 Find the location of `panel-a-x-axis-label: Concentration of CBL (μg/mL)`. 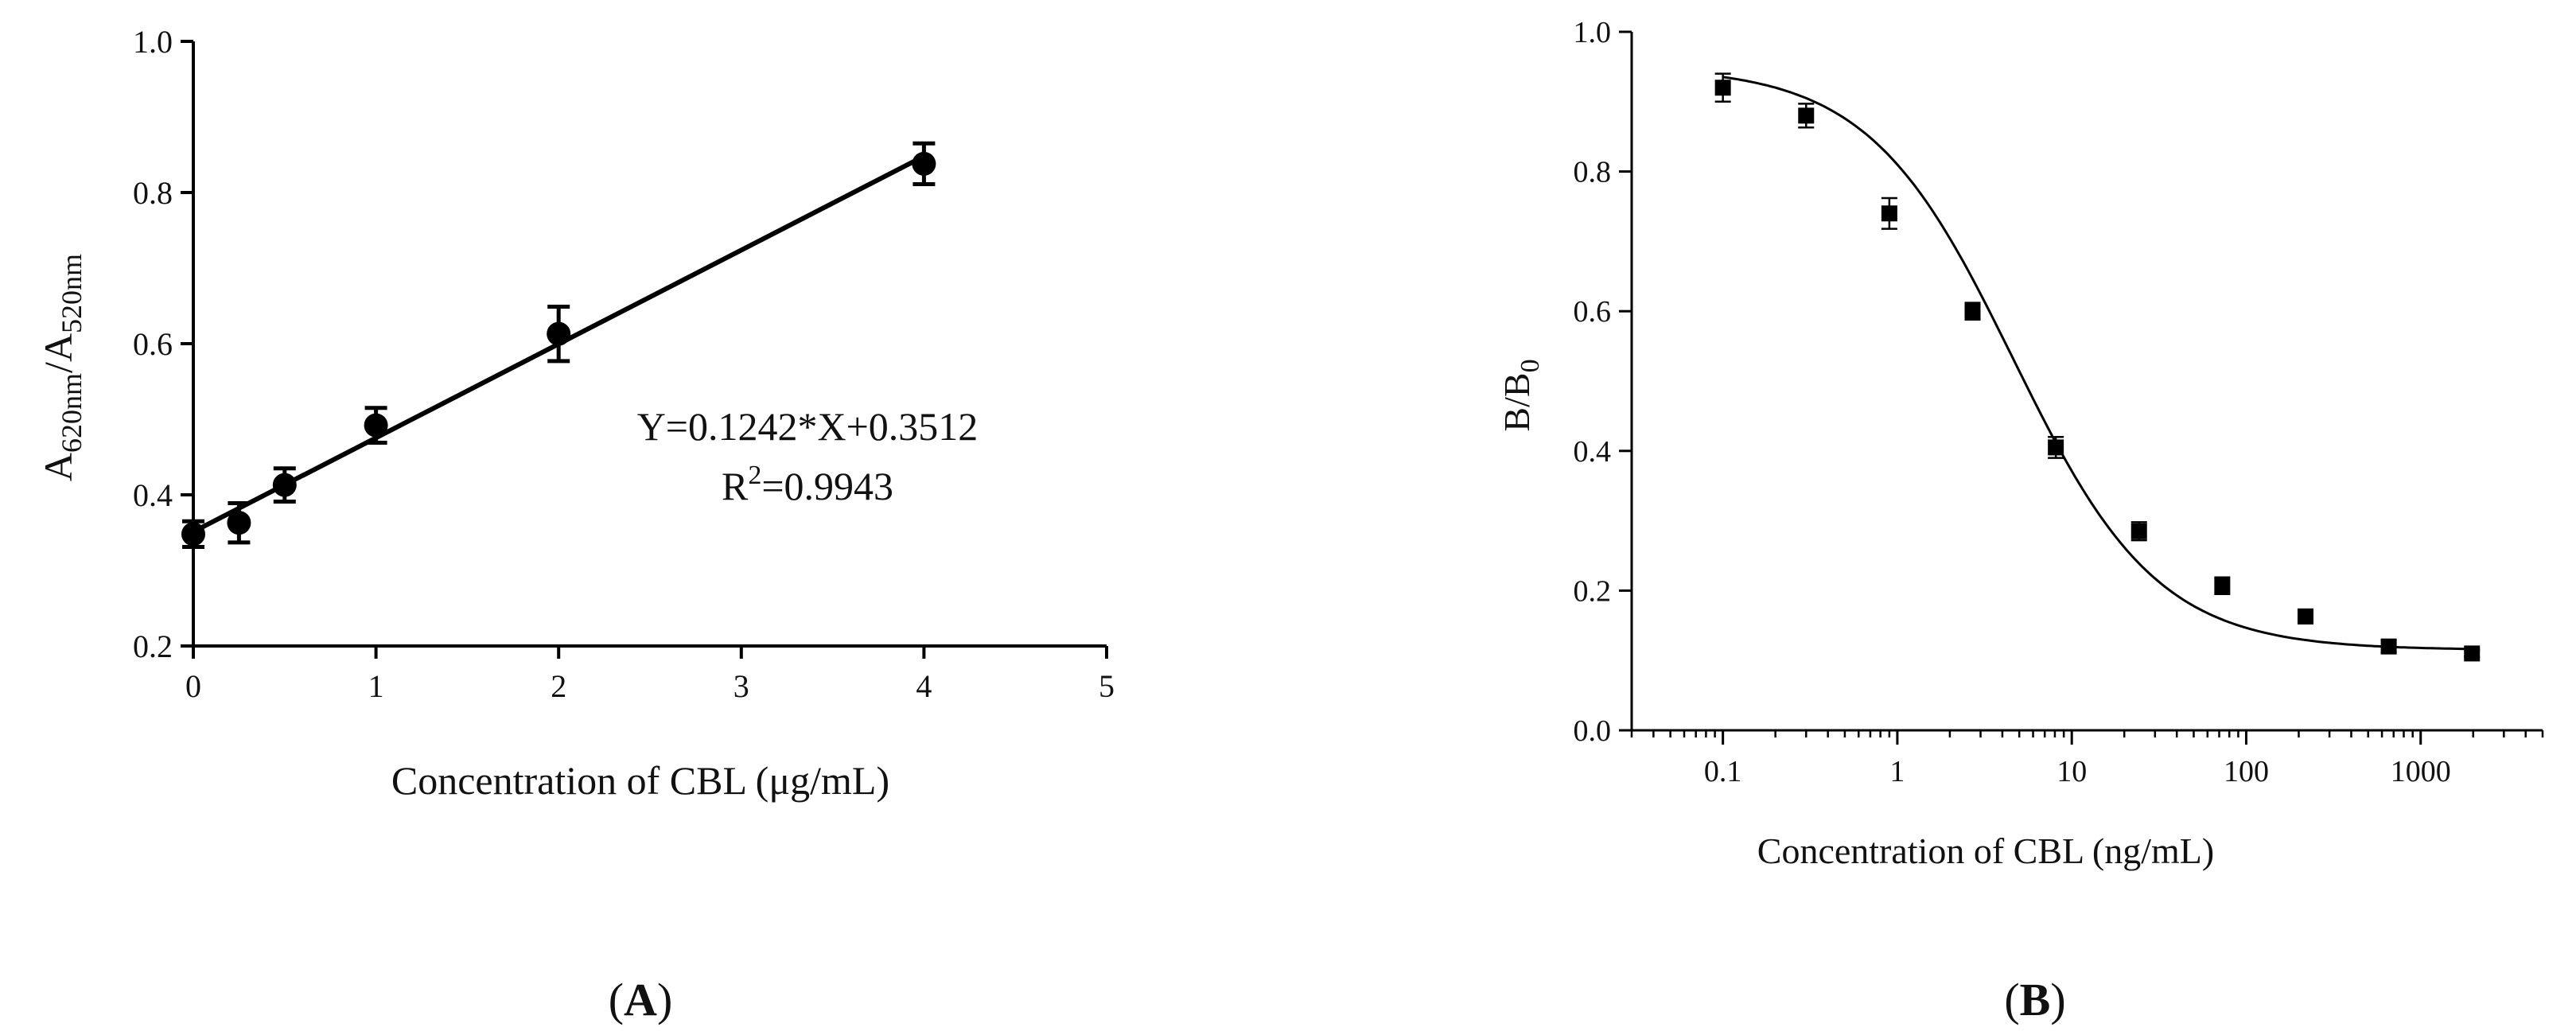

panel-a-x-axis-label: Concentration of CBL (μg/mL) is located at coordinates (640, 780).